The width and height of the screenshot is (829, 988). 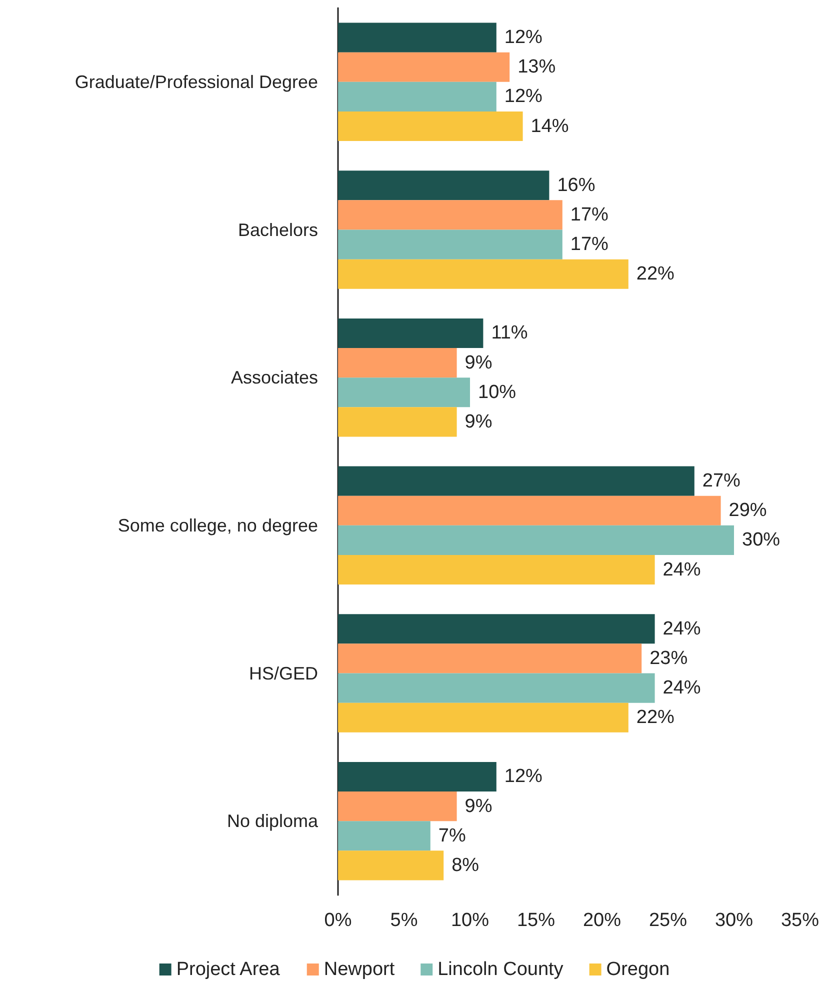 I want to click on data-label: 14%, so click(x=549, y=126).